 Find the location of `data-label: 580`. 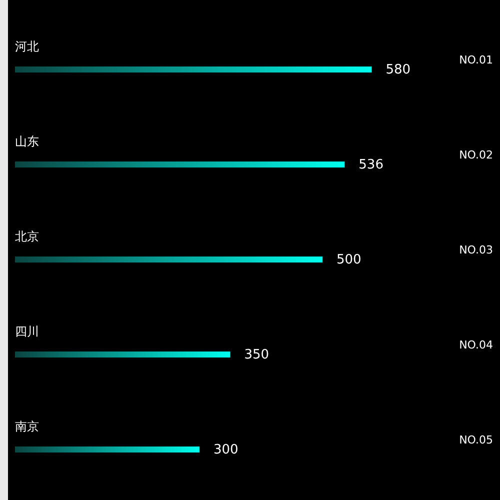

data-label: 580 is located at coordinates (398, 70).